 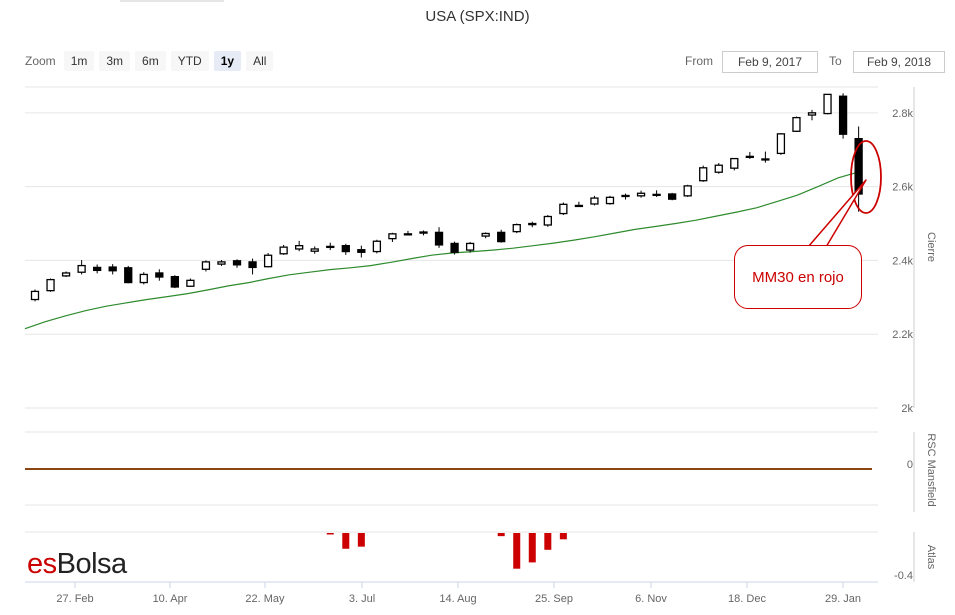 I want to click on annotation-box: MM30 en rojo, so click(x=798, y=277).